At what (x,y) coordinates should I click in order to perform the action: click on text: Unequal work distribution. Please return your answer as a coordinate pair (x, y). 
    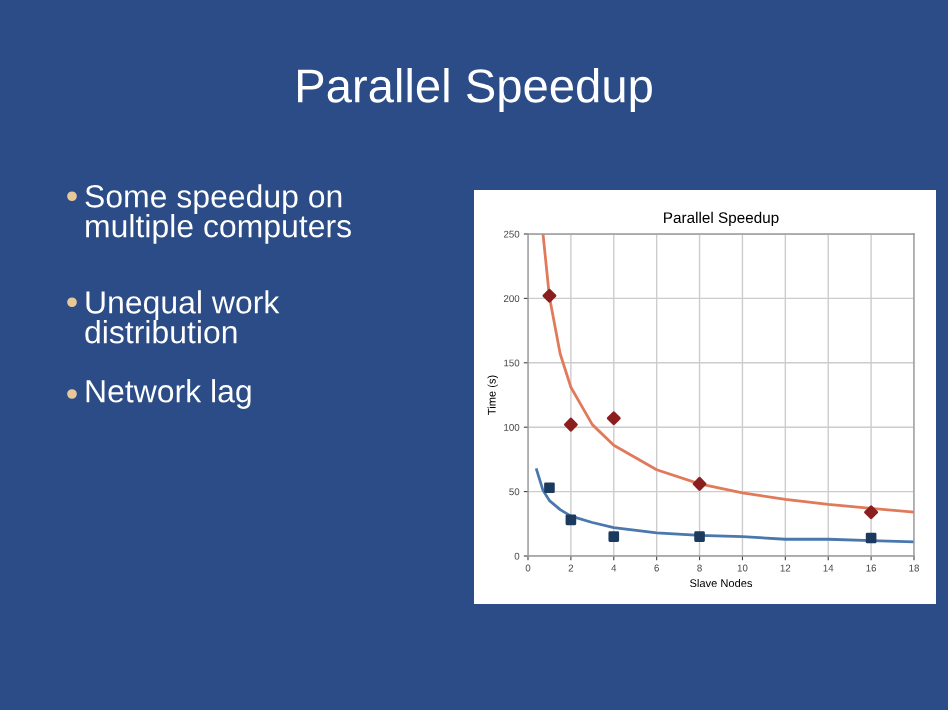
    Looking at the image, I should click on (182, 317).